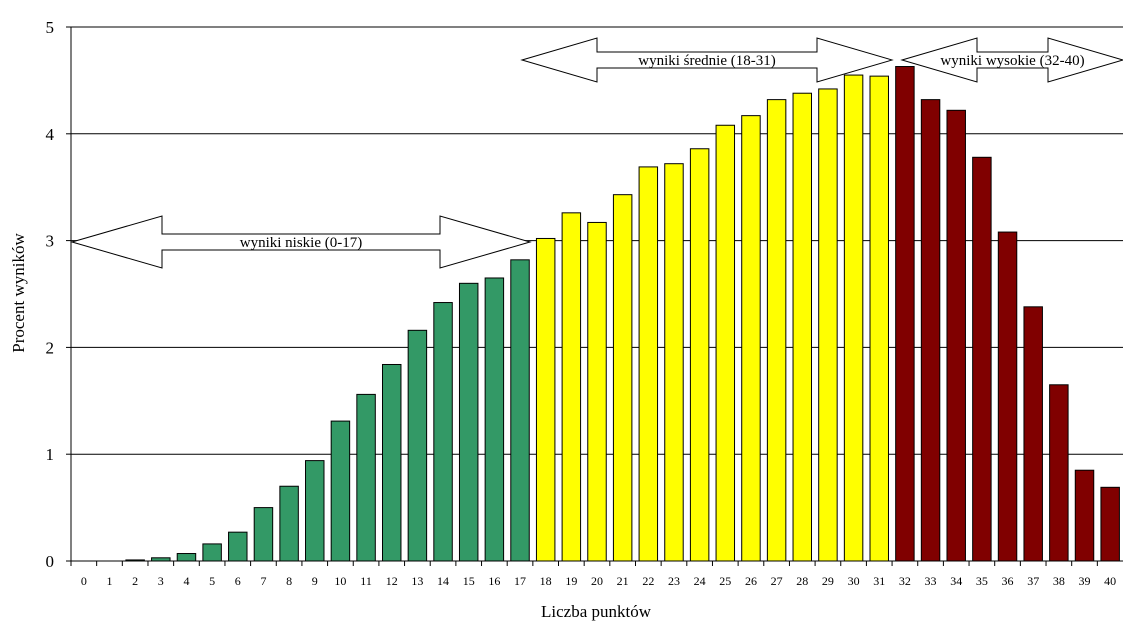 This screenshot has width=1123, height=624. I want to click on x-tick-label: 8, so click(289, 581).